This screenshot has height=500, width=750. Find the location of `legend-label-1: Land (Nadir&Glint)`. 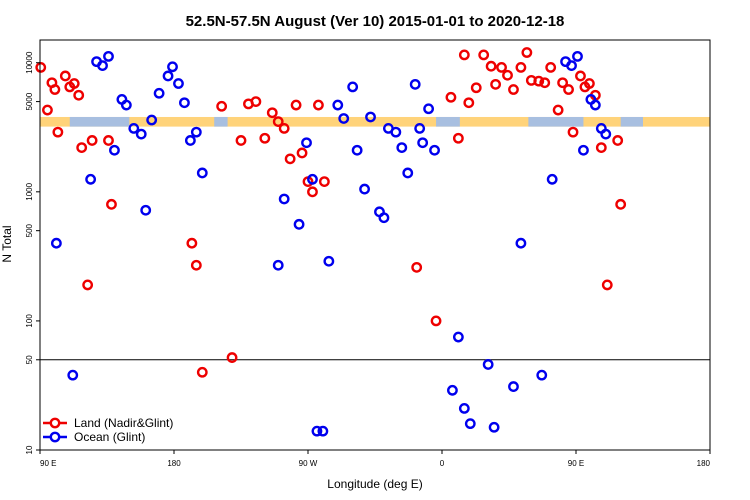

legend-label-1: Land (Nadir&Glint) is located at coordinates (123, 423).